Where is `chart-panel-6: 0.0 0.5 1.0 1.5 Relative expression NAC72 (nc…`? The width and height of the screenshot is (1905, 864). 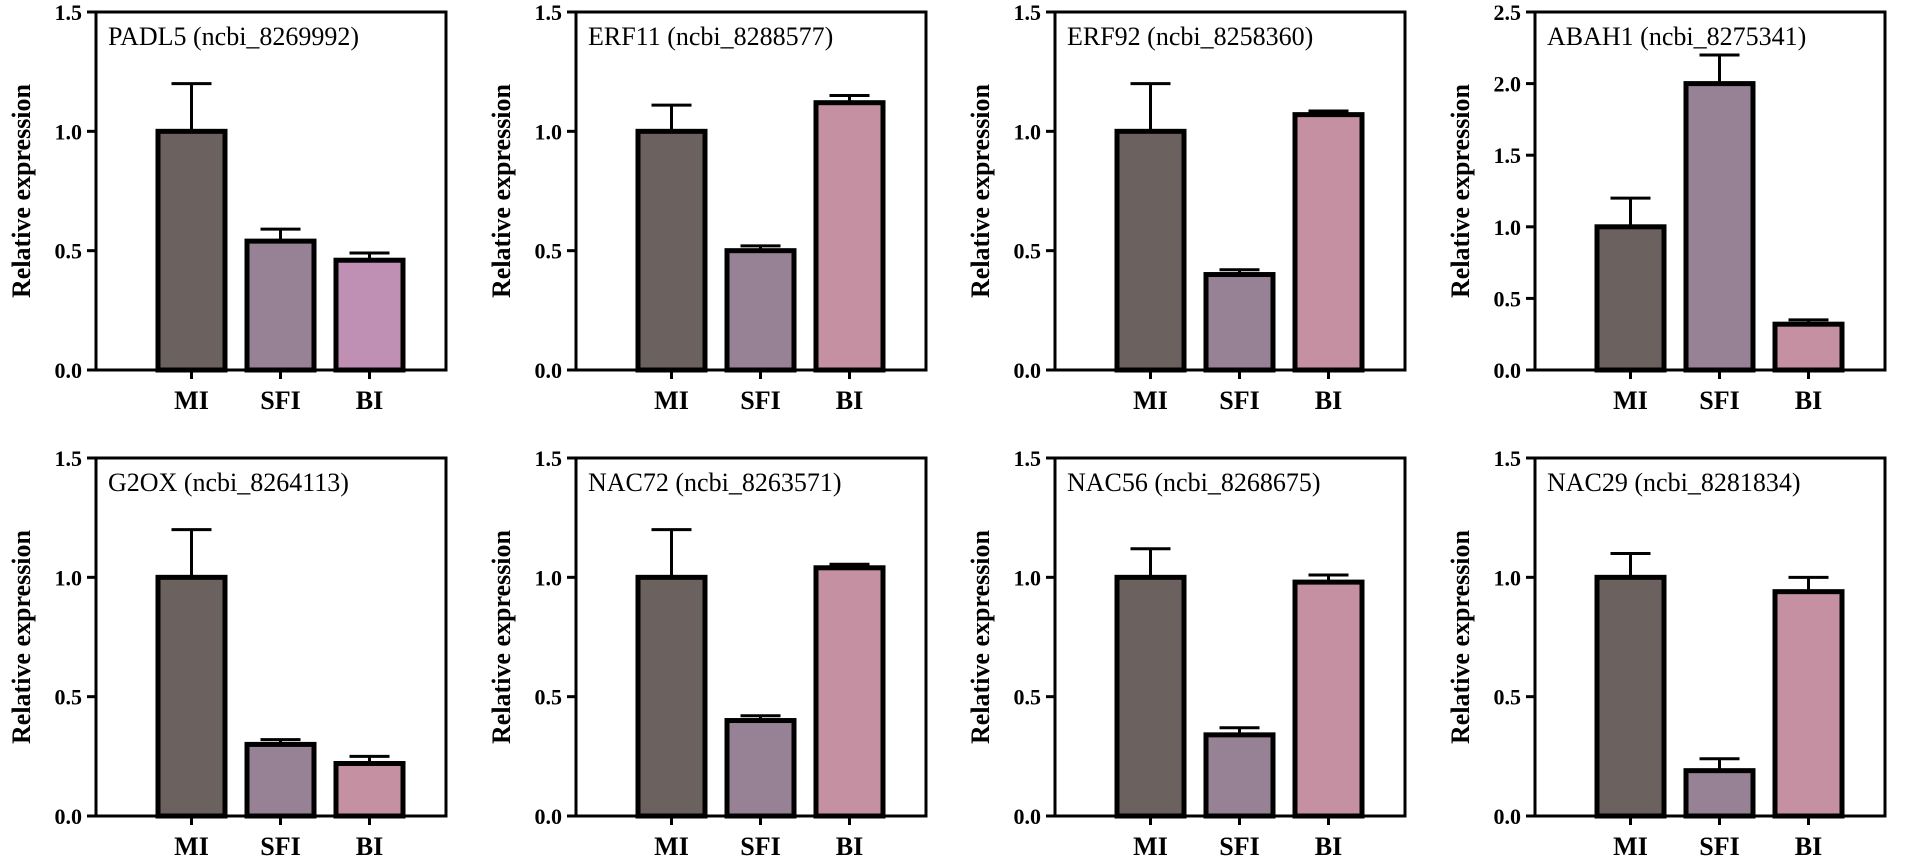
chart-panel-6: 0.0 0.5 1.0 1.5 Relative expression NAC72 (nc… is located at coordinates (707, 653).